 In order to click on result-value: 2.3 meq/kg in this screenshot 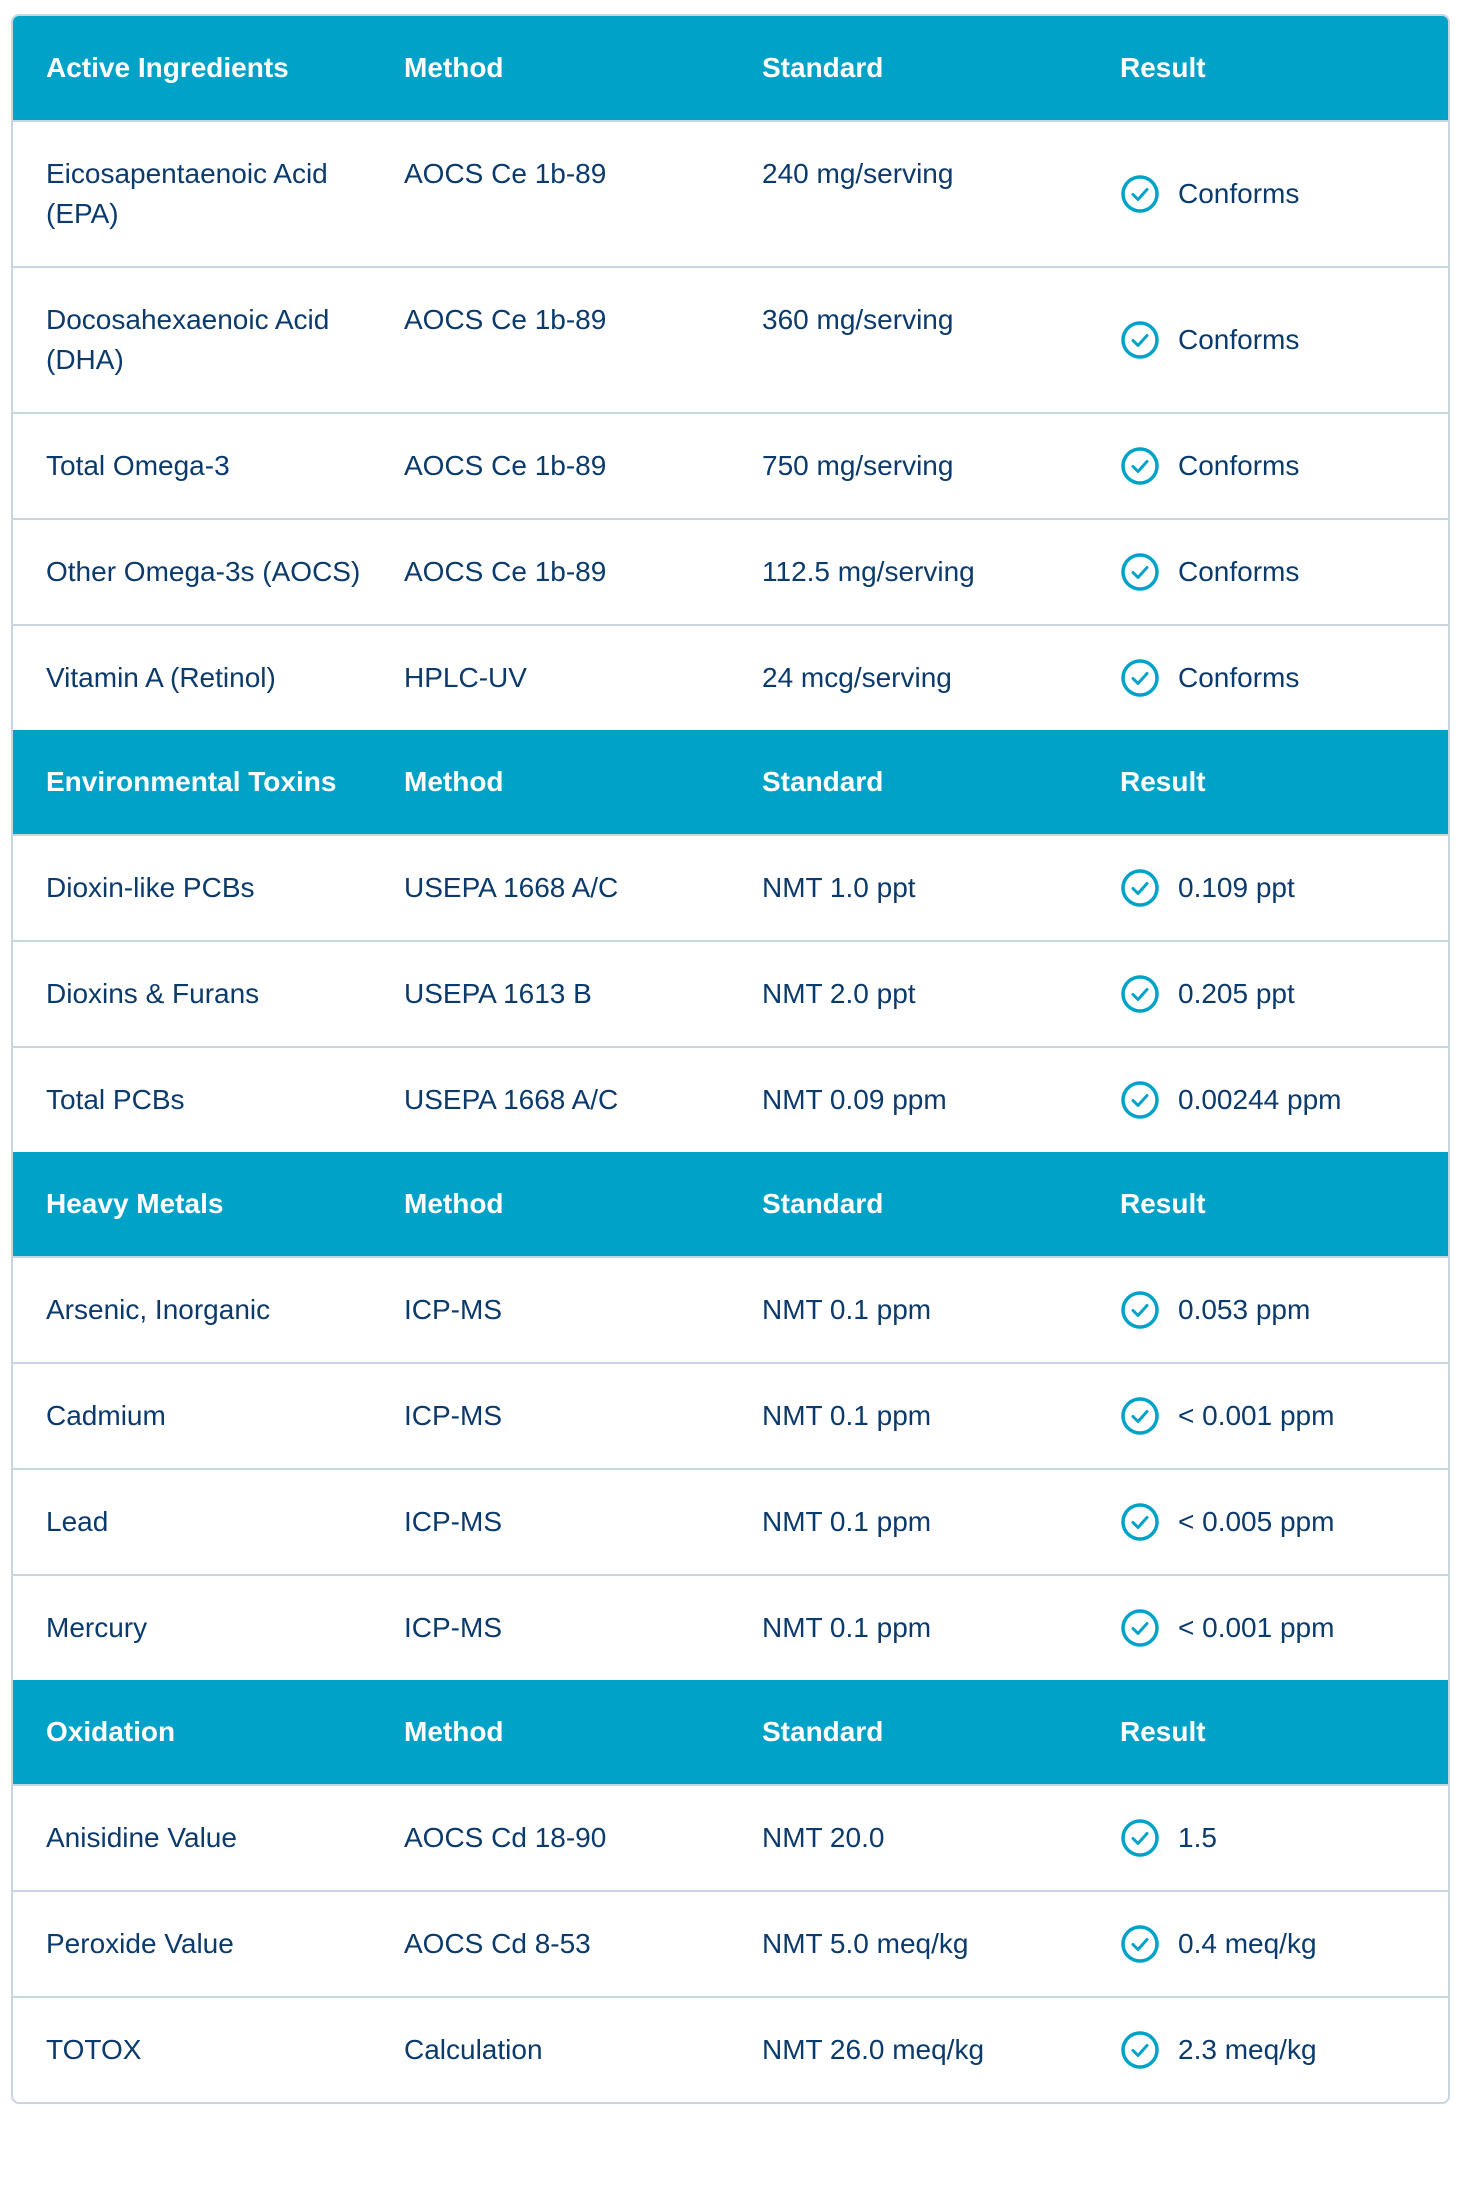, I will do `click(1247, 2049)`.